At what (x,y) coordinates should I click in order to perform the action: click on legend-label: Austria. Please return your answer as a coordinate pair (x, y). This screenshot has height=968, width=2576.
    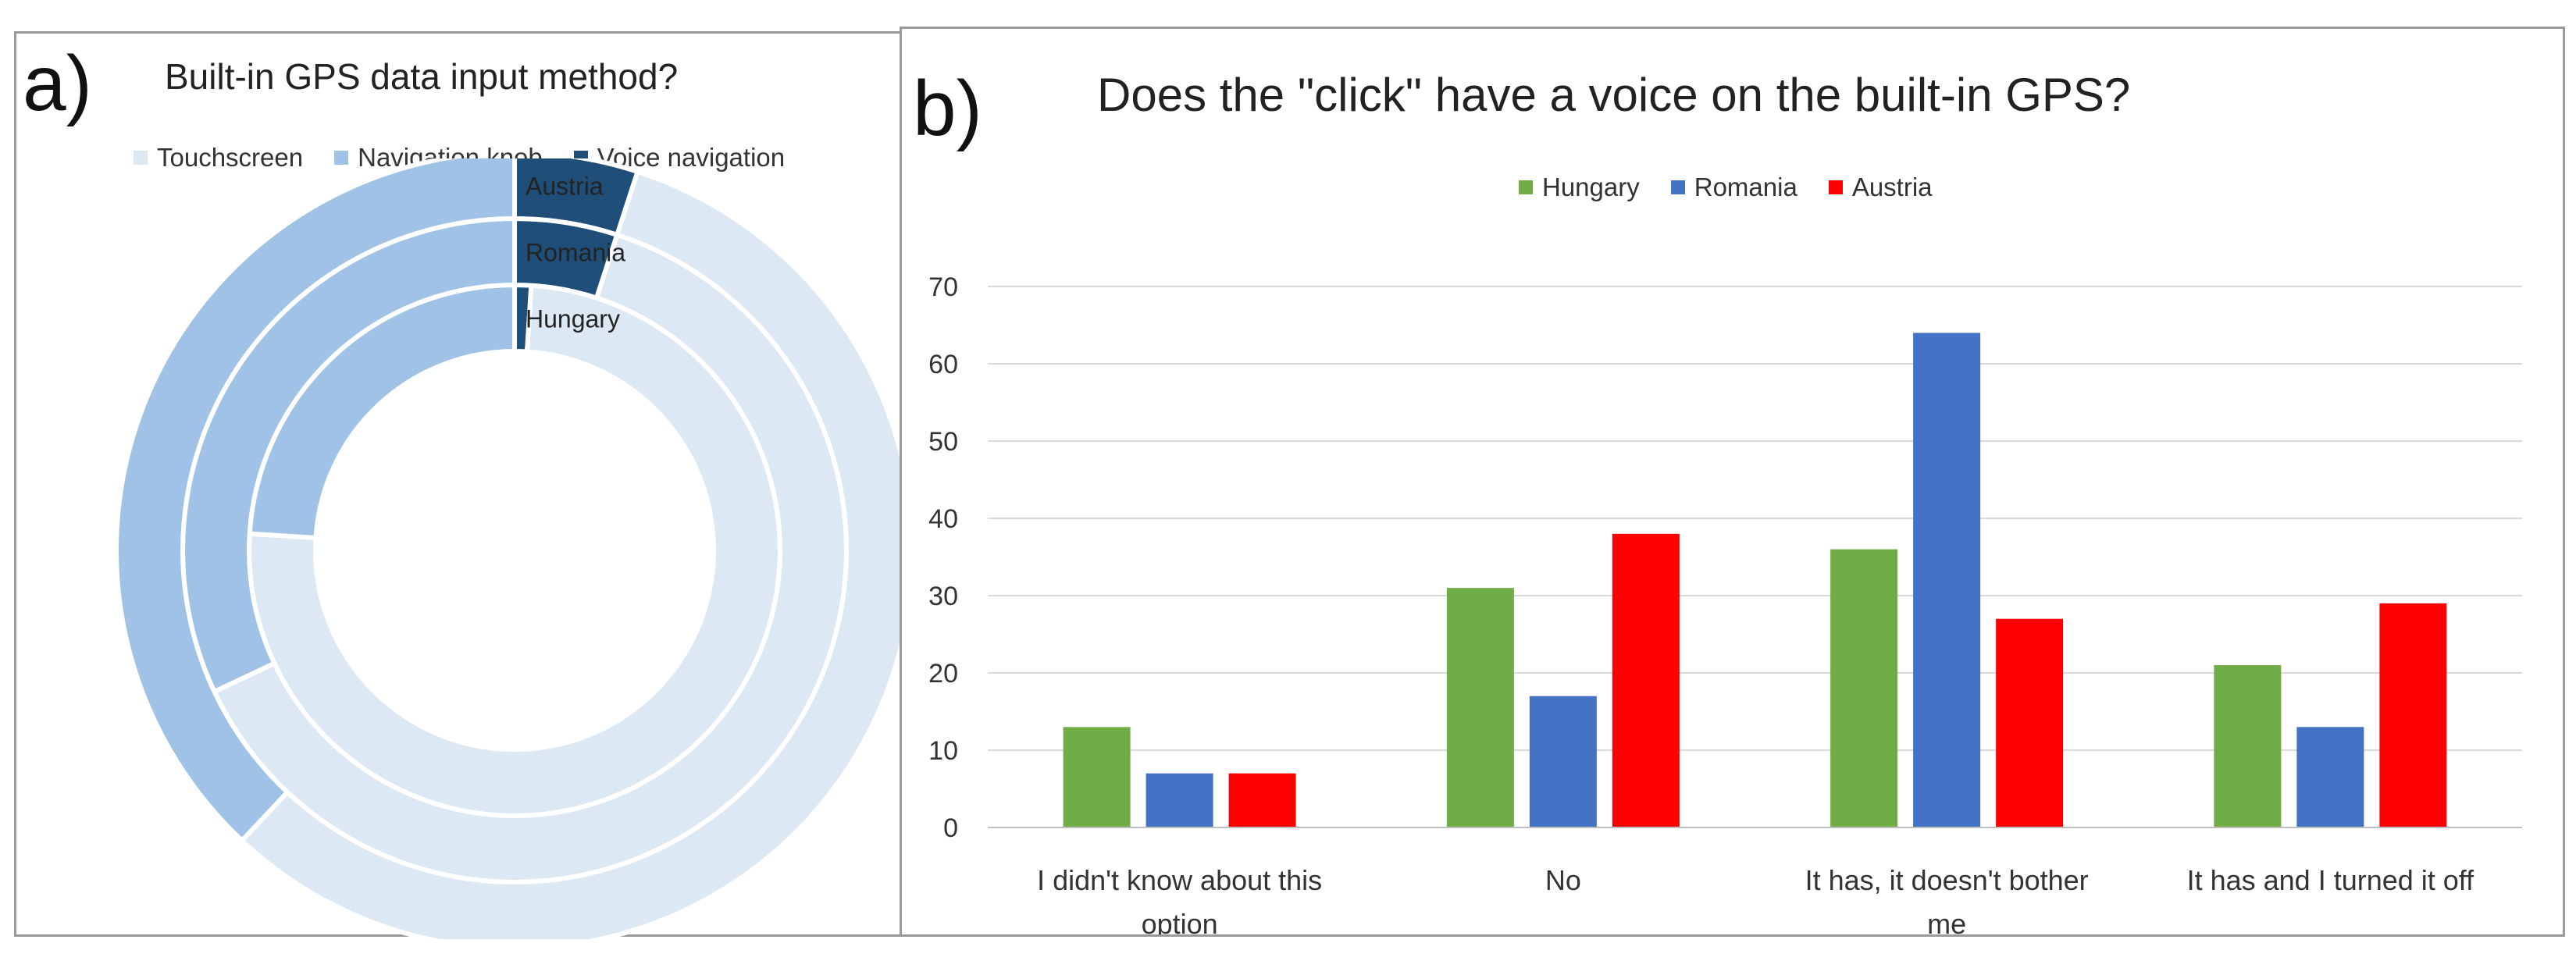
    Looking at the image, I should click on (1892, 187).